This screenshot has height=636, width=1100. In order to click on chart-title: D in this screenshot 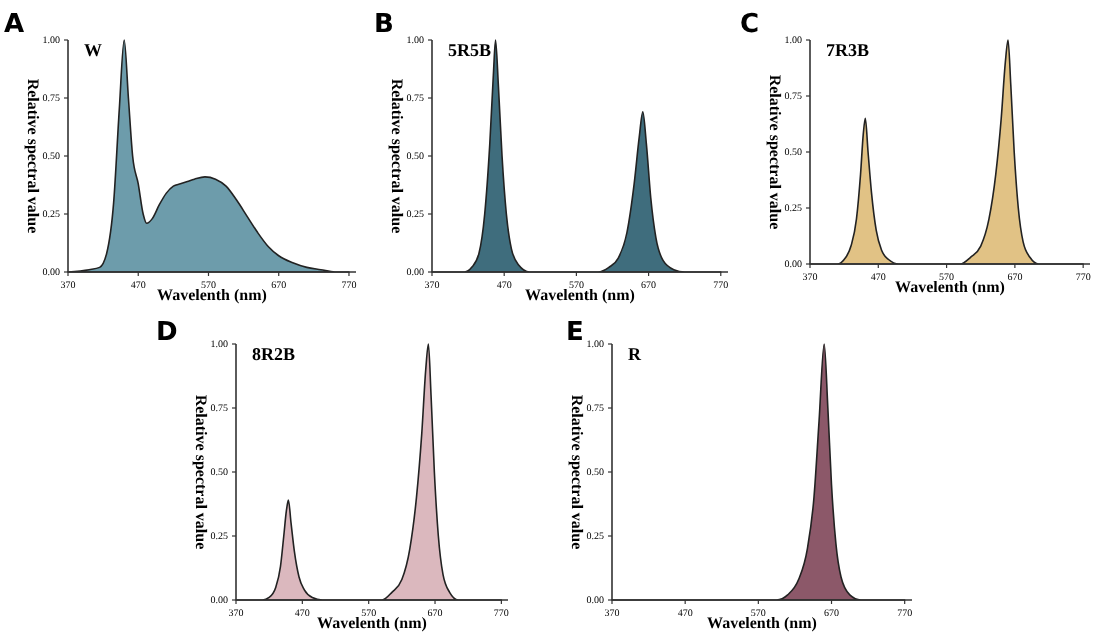, I will do `click(167, 333)`.